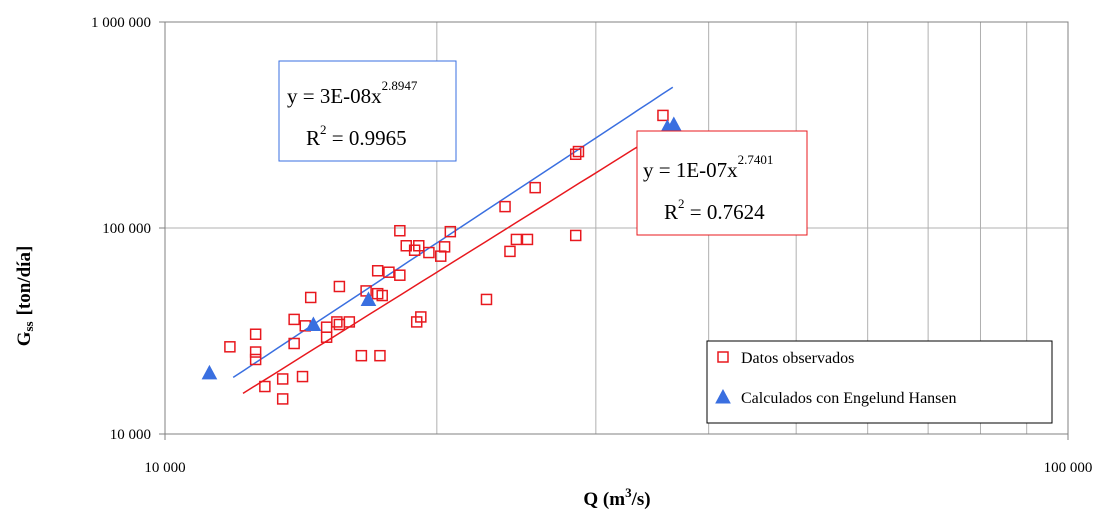 Image resolution: width=1107 pixels, height=514 pixels. What do you see at coordinates (604, 499) in the screenshot?
I see `x-axis-title-base: Q (m` at bounding box center [604, 499].